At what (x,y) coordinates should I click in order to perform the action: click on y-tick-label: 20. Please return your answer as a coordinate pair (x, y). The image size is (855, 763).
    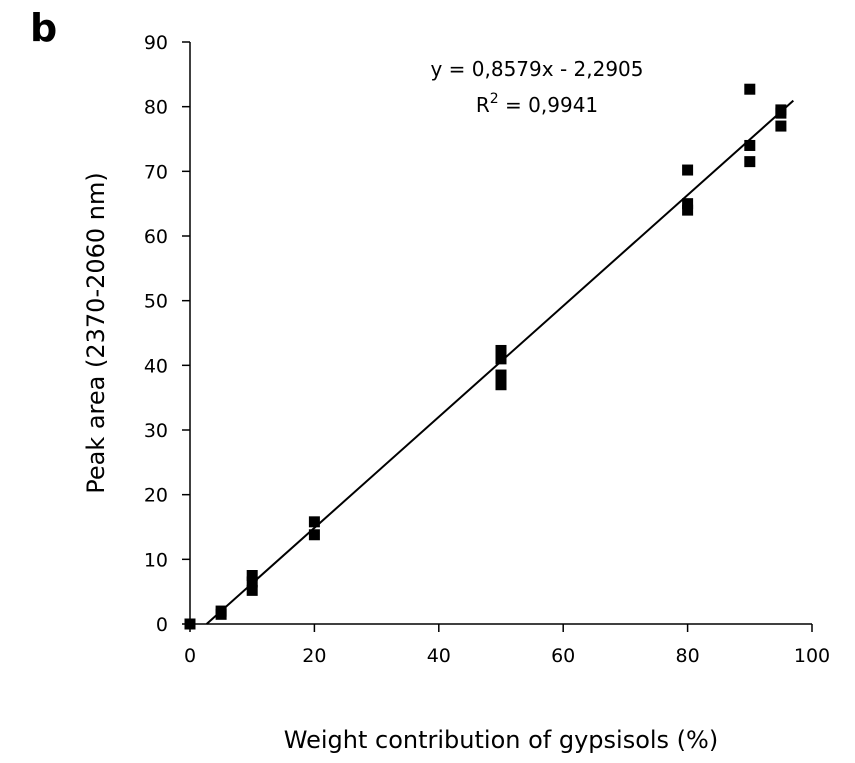
    Looking at the image, I should click on (156, 496).